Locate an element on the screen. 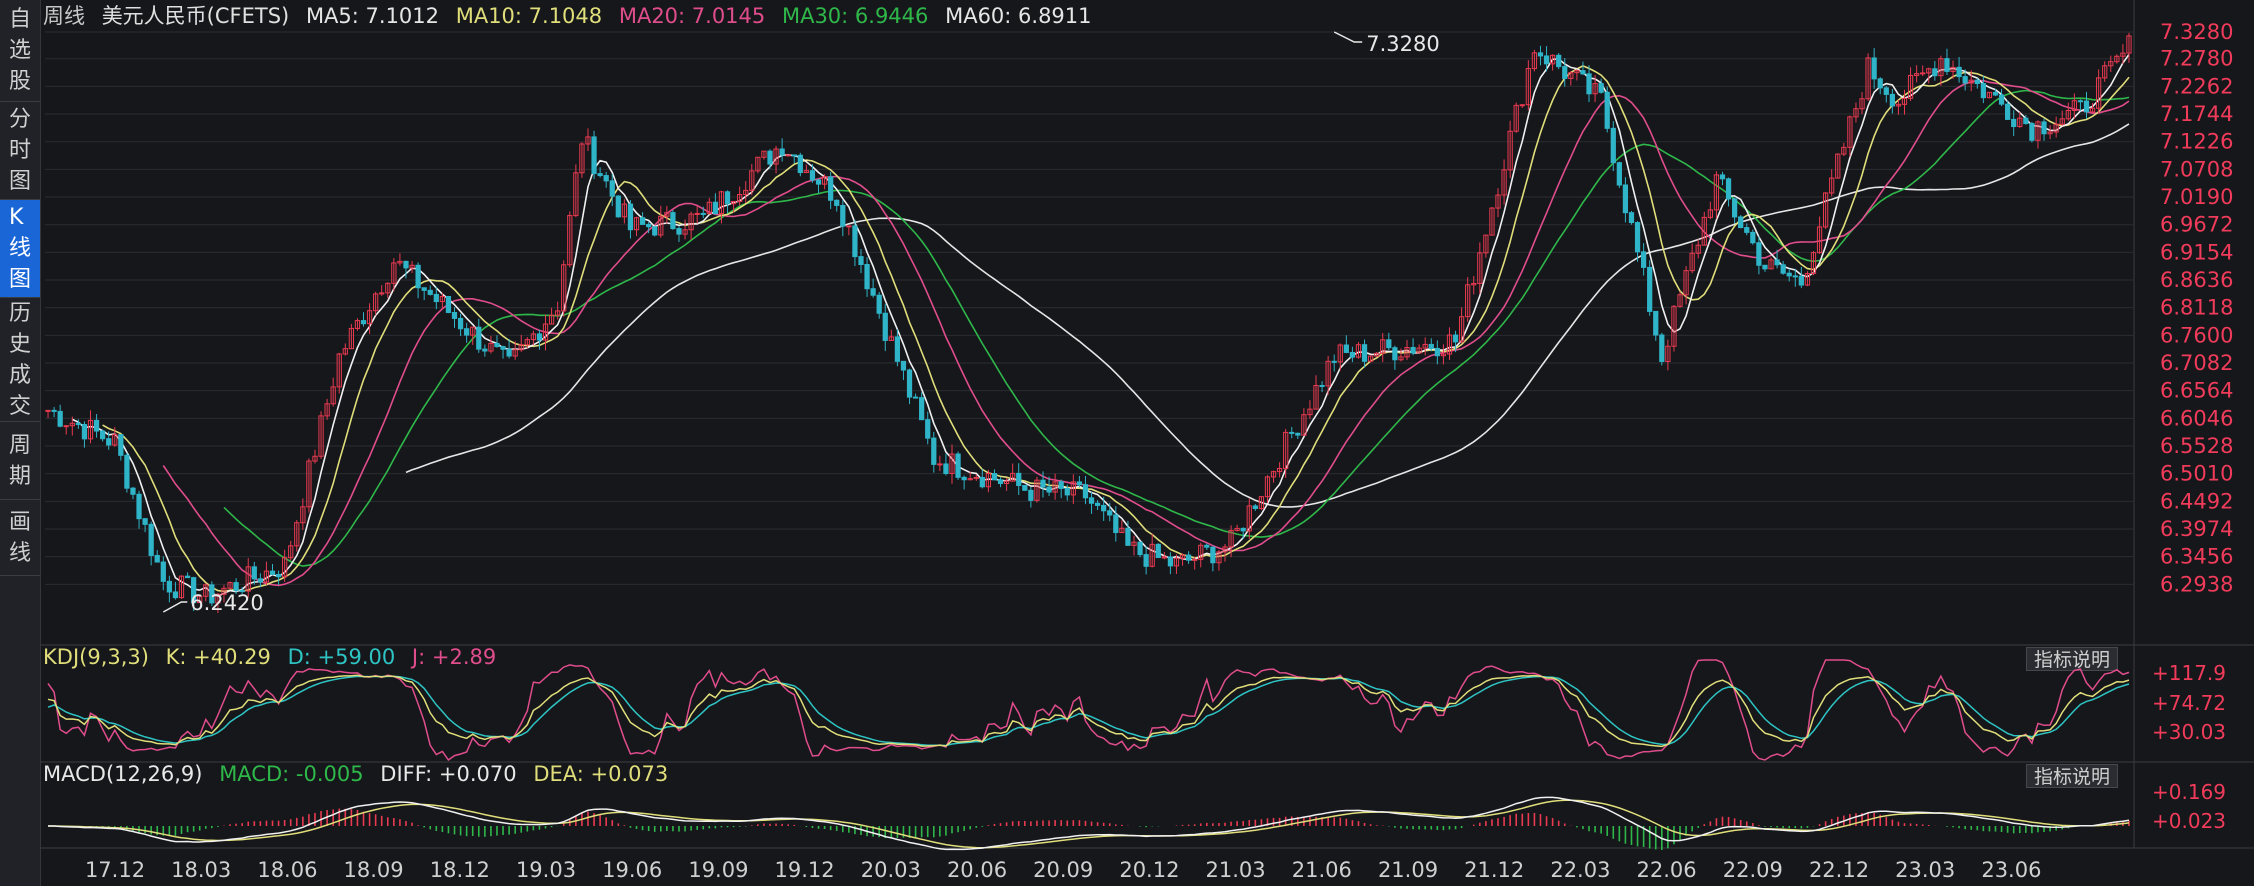 The width and height of the screenshot is (2254, 886). price-axis-label: 6.6046 is located at coordinates (2196, 418).